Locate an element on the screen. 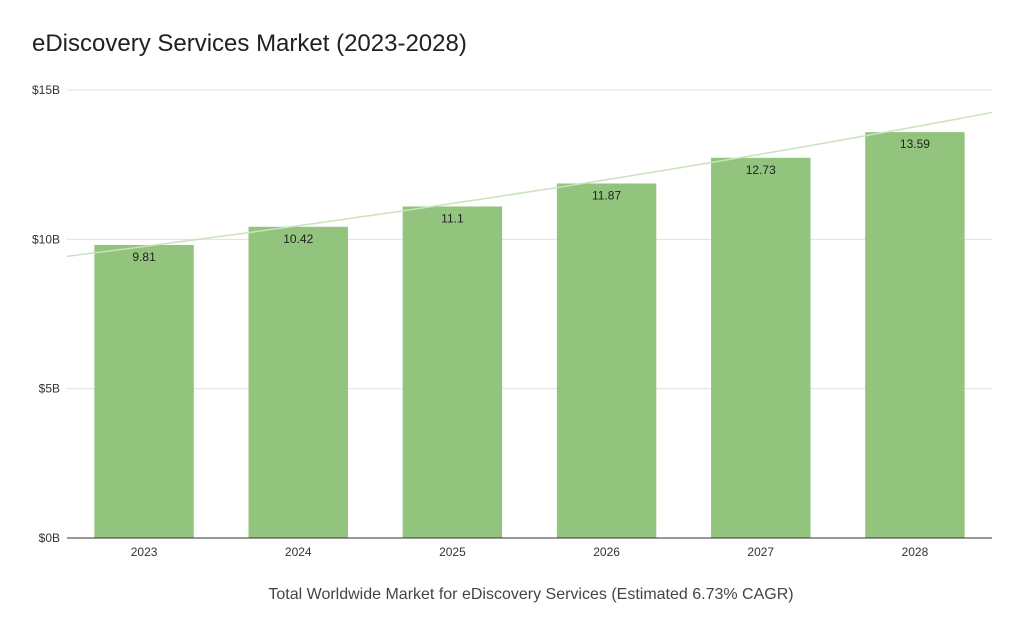 The width and height of the screenshot is (1024, 633). data-label: 12.73 is located at coordinates (761, 170).